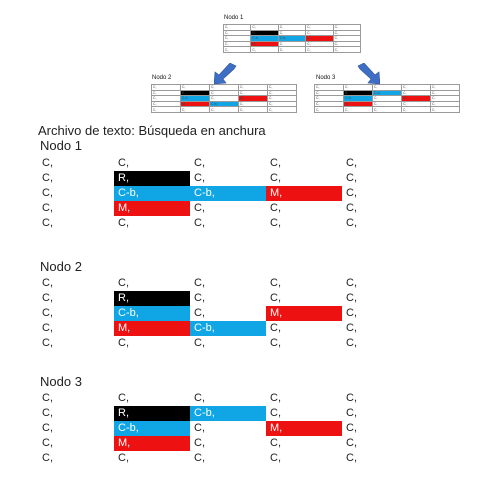 The height and width of the screenshot is (496, 495). Describe the element at coordinates (234, 18) in the screenshot. I see `diagram-node1-title: Nodo 1` at that location.